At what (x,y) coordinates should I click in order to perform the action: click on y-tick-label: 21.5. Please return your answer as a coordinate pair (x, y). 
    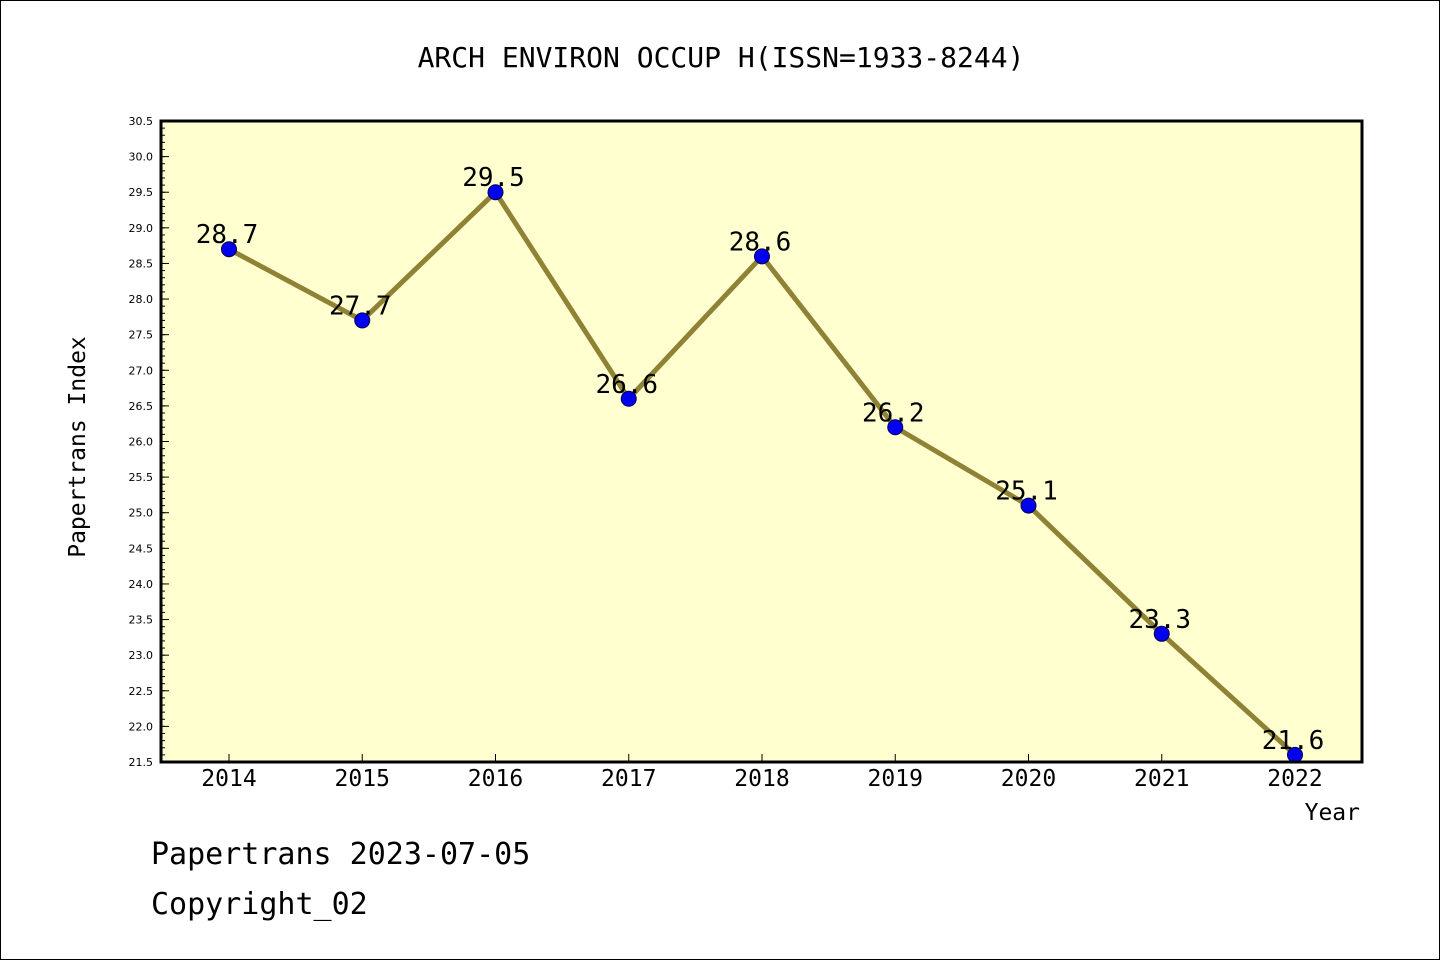
    Looking at the image, I should click on (141, 762).